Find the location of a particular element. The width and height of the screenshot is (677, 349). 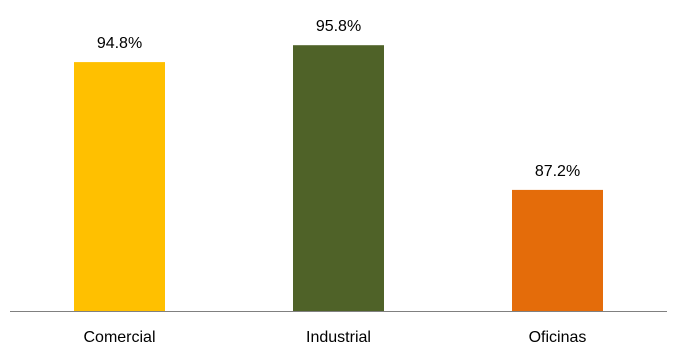

bar-oficinas is located at coordinates (557, 250).